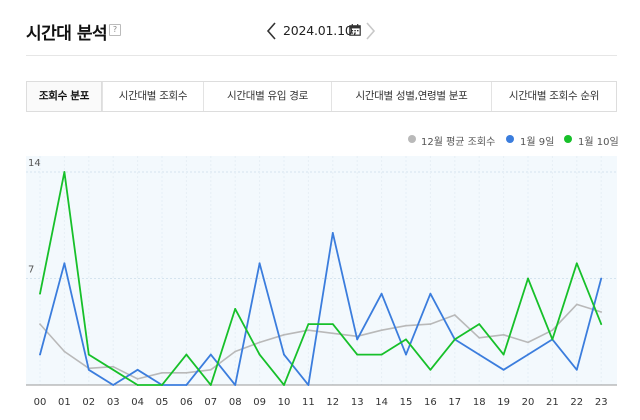 Image resolution: width=640 pixels, height=420 pixels. Describe the element at coordinates (412, 139) in the screenshot. I see `legend-marker-avg` at that location.